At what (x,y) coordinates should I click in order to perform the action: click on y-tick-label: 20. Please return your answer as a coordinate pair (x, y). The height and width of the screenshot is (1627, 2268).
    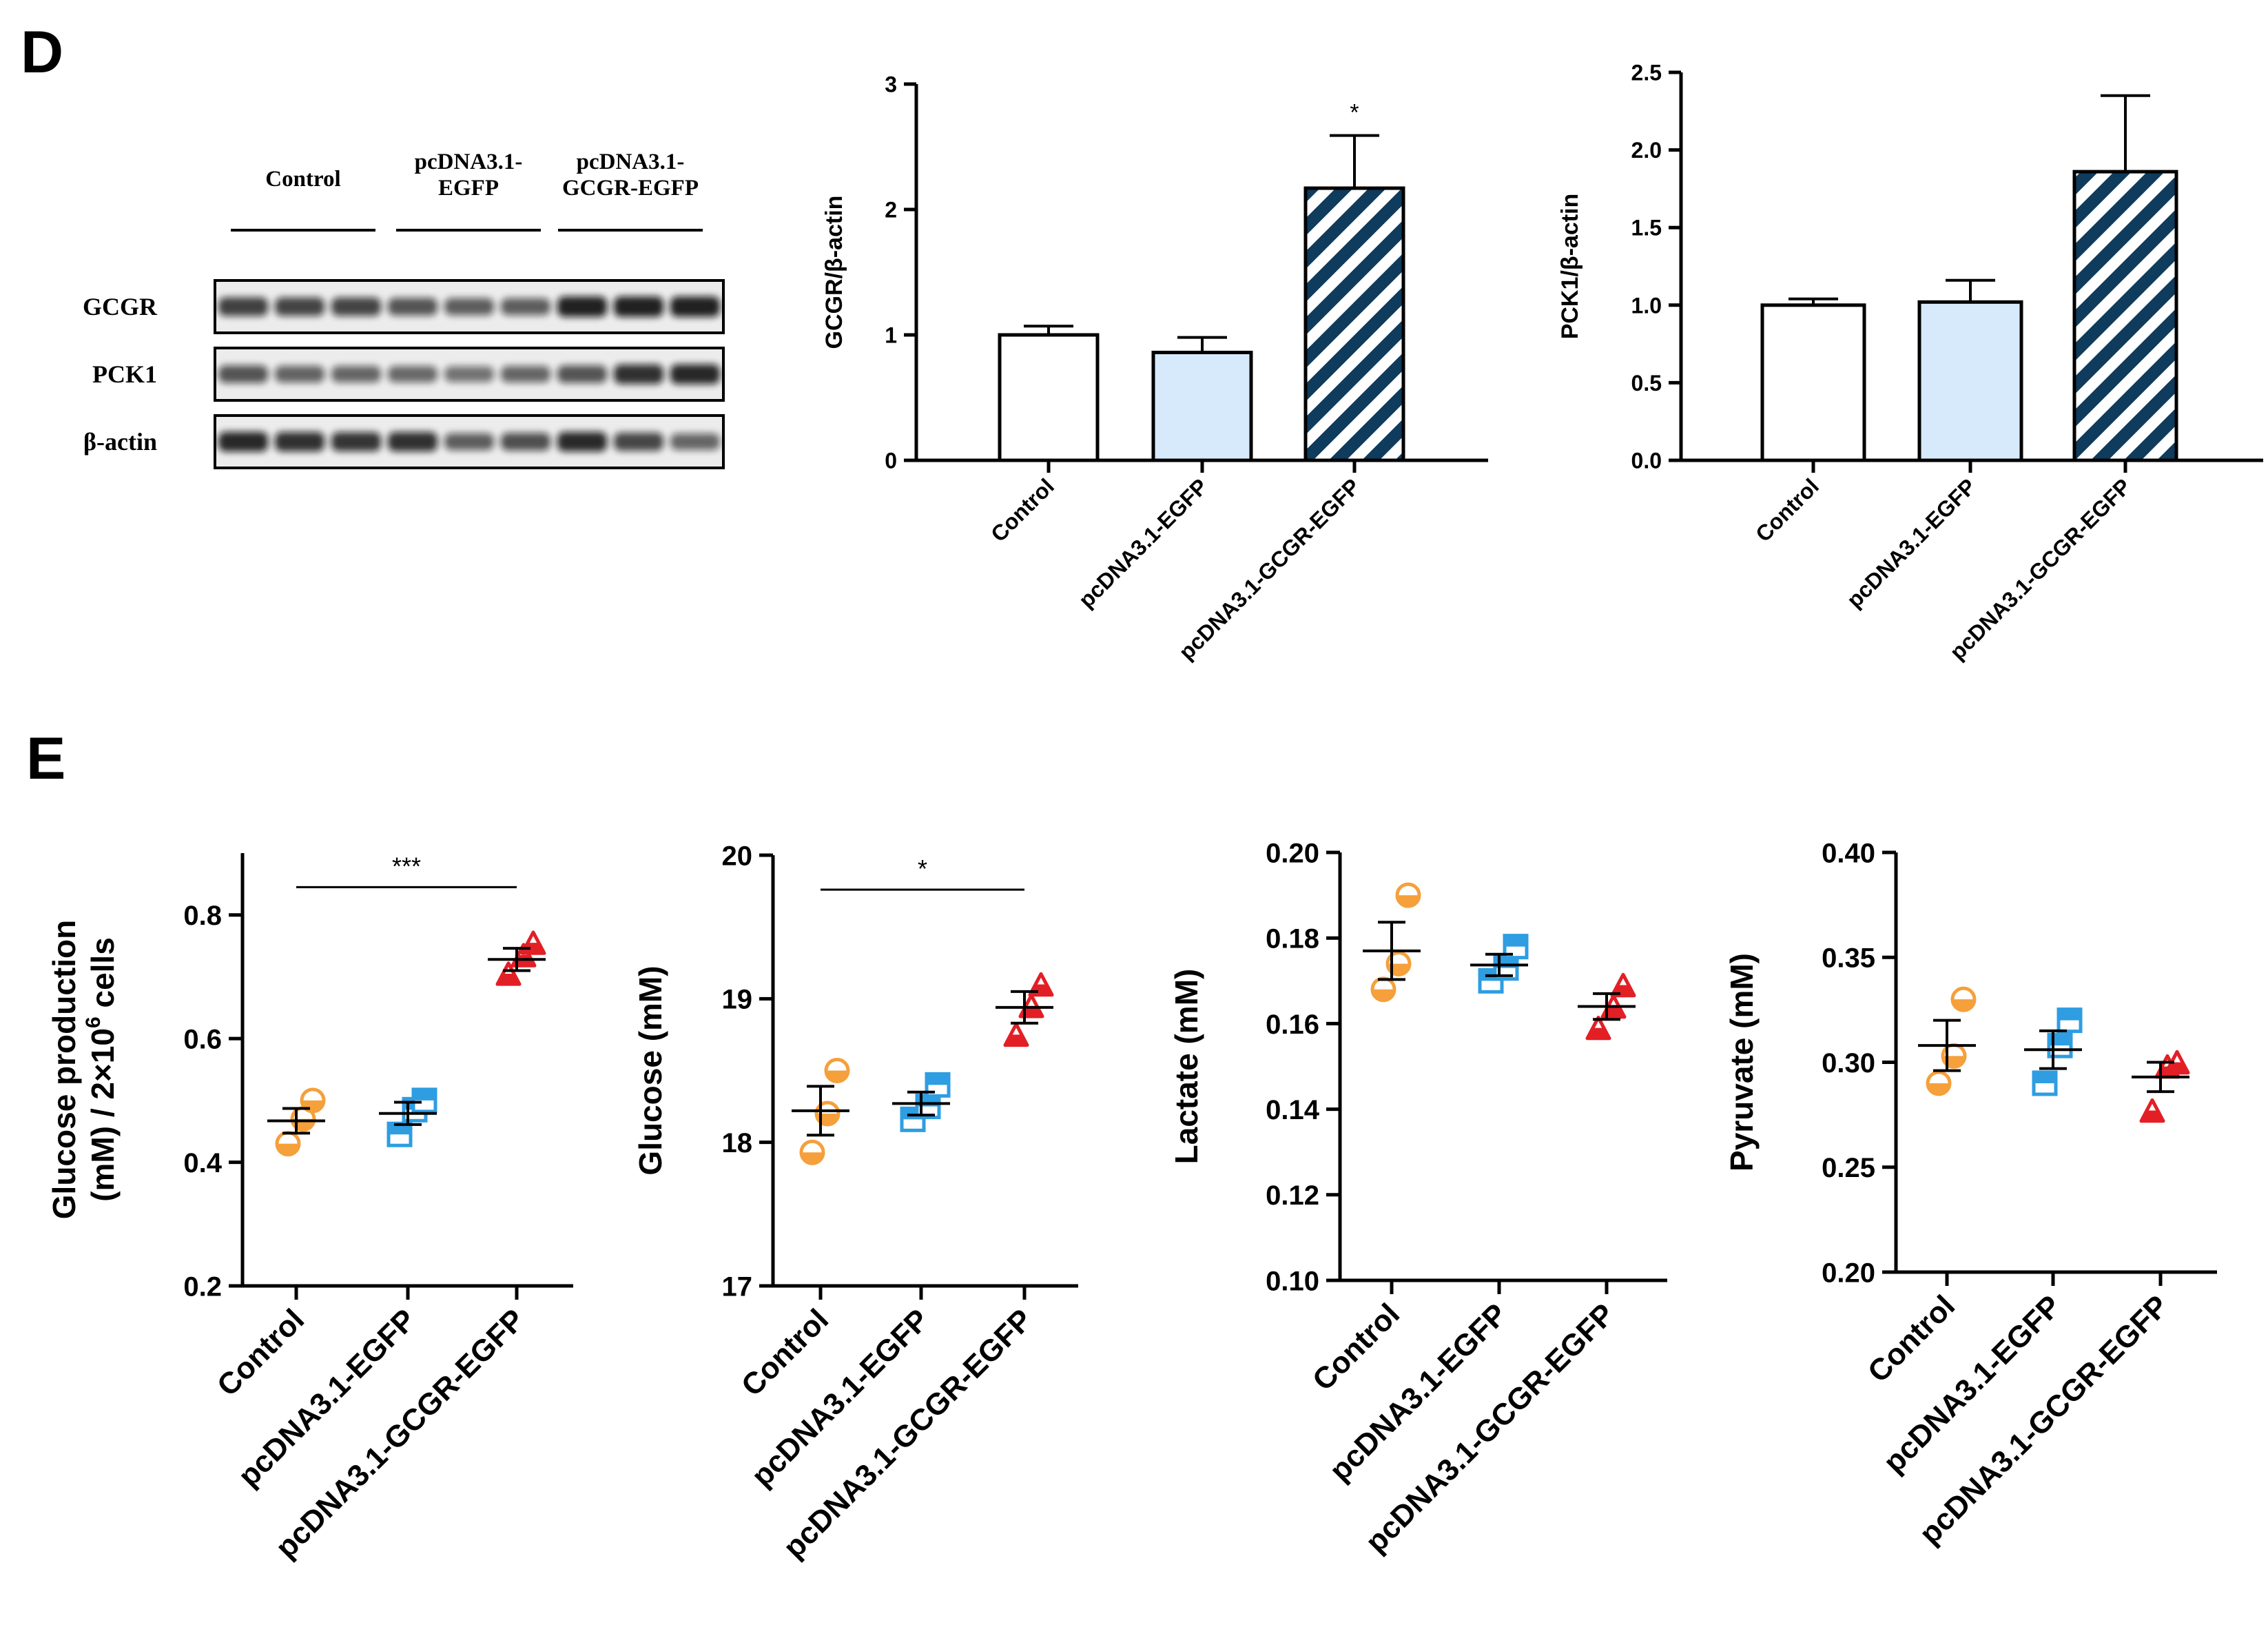
    Looking at the image, I should click on (737, 856).